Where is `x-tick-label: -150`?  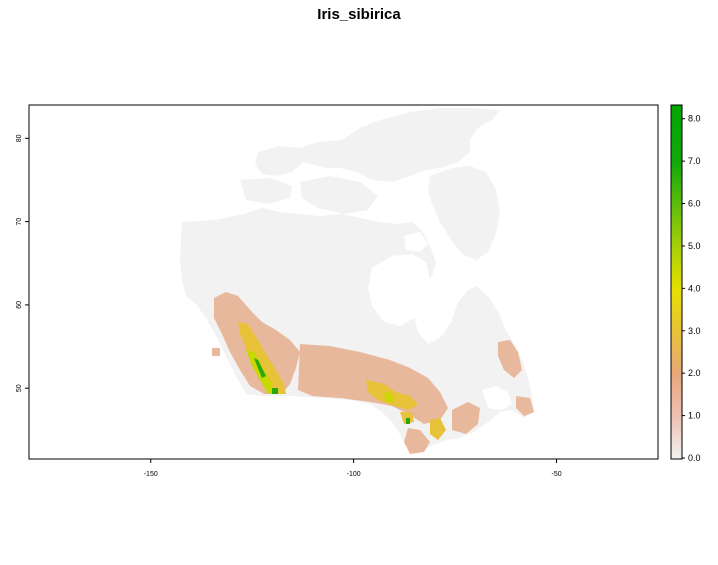 x-tick-label: -150 is located at coordinates (151, 474).